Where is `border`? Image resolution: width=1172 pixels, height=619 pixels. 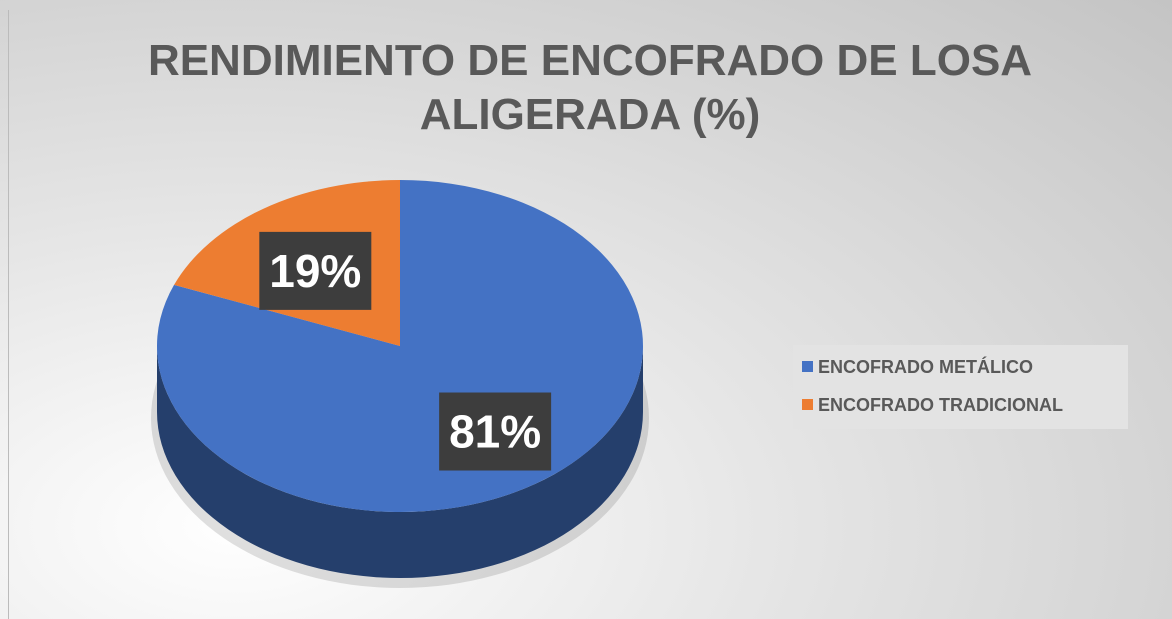
border is located at coordinates (8, 314).